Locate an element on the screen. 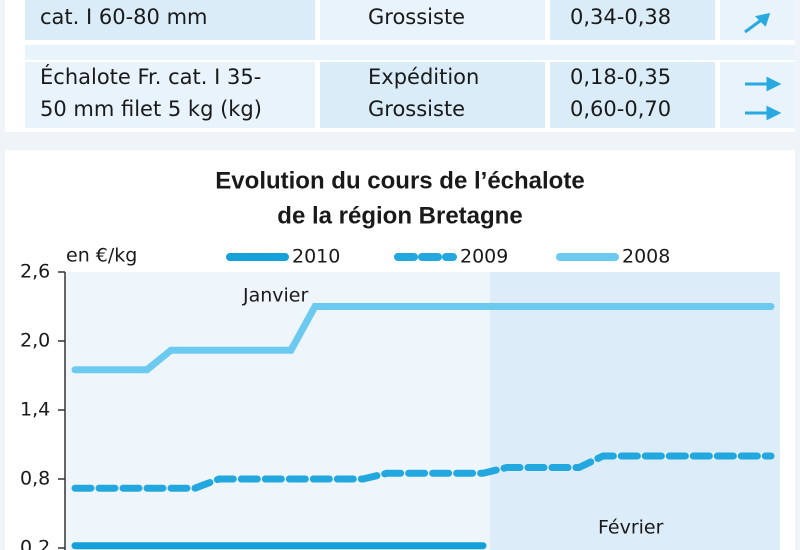 The image size is (800, 550). legend-label: 2009 is located at coordinates (484, 257).